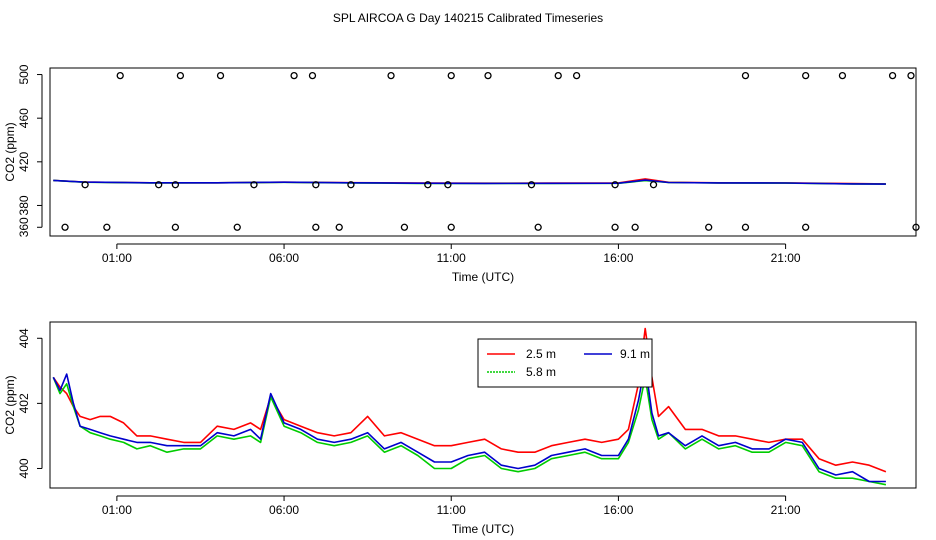 This screenshot has width=936, height=540. I want to click on legend-label-9-1m: 9.1 m, so click(635, 354).